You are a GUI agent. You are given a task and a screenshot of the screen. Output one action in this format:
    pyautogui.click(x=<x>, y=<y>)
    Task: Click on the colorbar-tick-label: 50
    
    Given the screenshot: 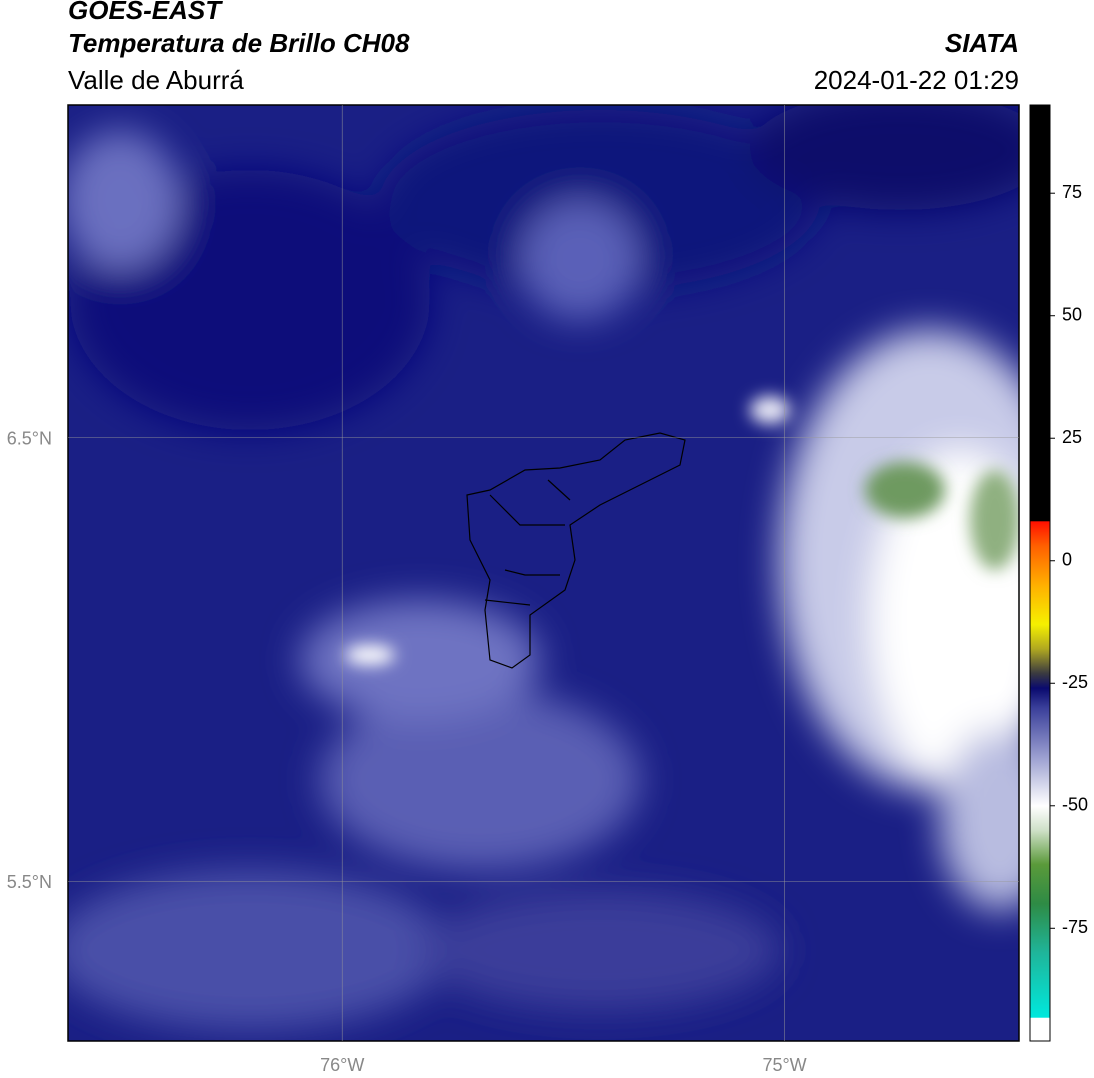 What is the action you would take?
    pyautogui.click(x=1072, y=314)
    